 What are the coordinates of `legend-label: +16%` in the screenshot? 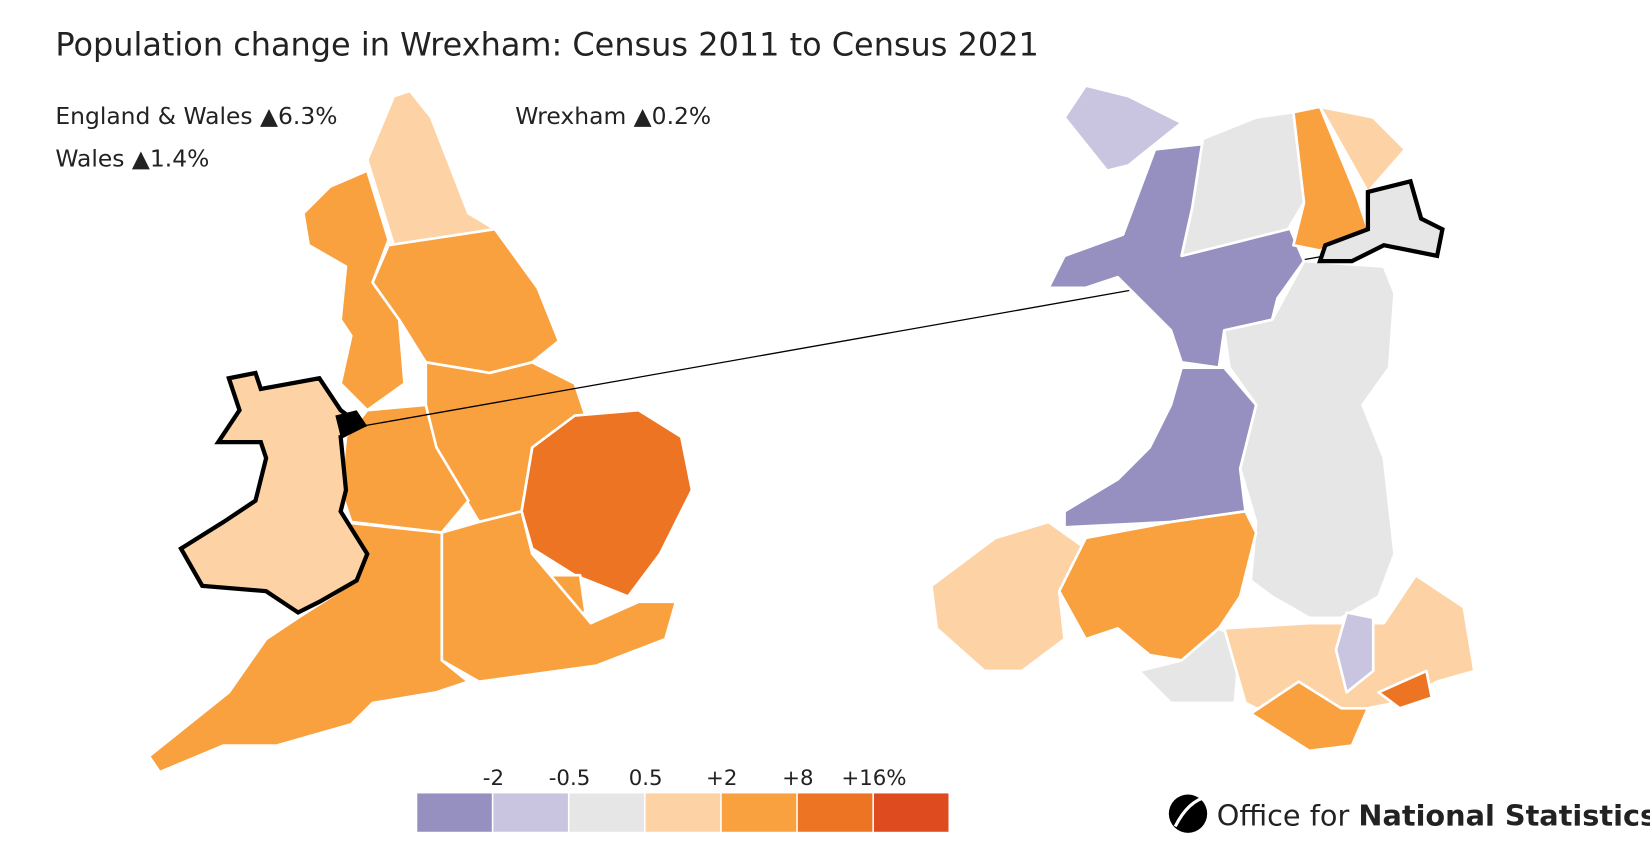 It's located at (873, 778).